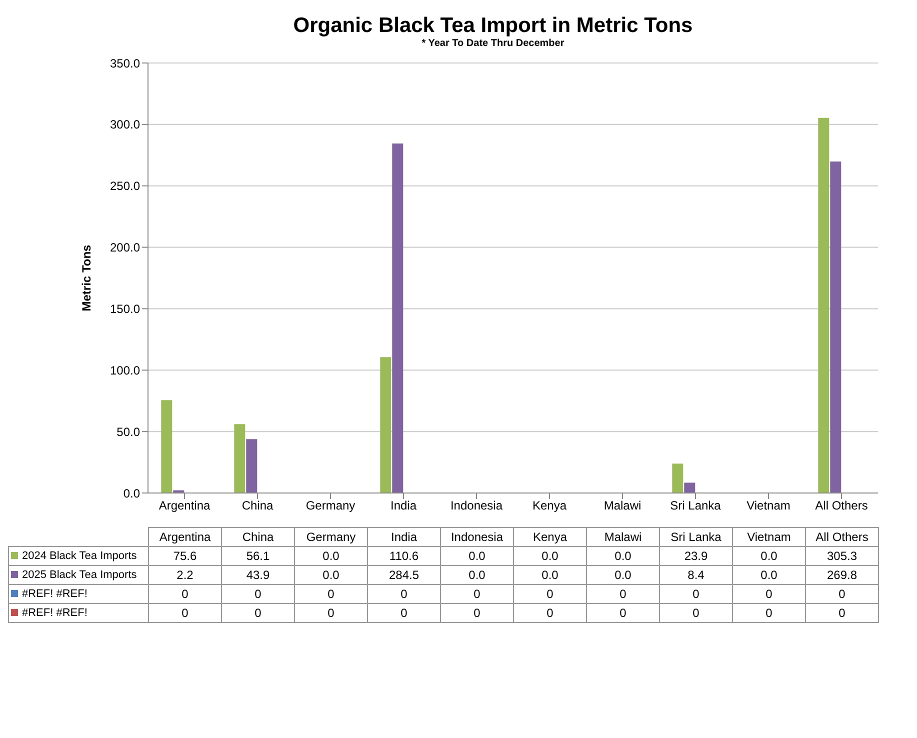 This screenshot has height=738, width=917. Describe the element at coordinates (493, 26) in the screenshot. I see `chart-title: Organic Black Tea Import in Metric Tons` at that location.